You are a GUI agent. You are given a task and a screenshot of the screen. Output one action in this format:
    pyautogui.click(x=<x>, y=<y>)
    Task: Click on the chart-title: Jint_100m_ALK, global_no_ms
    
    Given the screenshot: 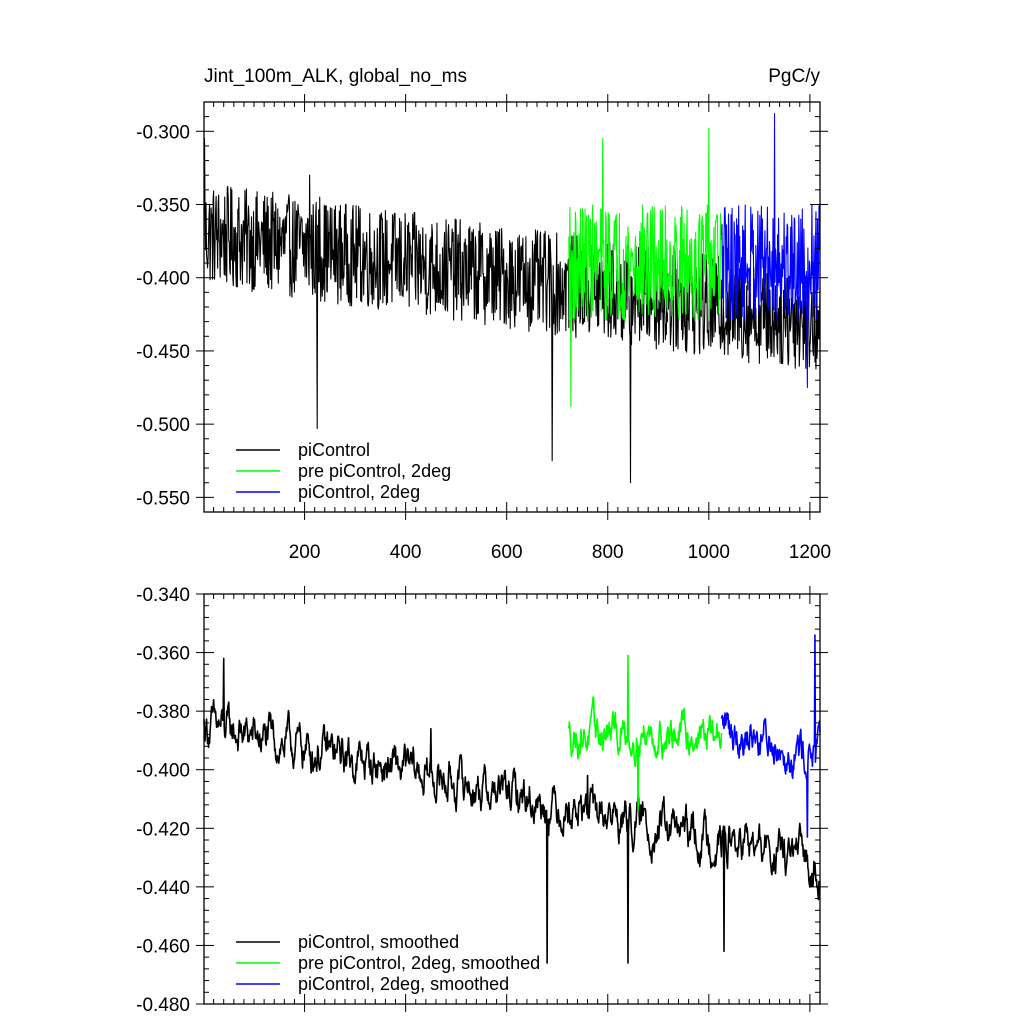 What is the action you would take?
    pyautogui.click(x=335, y=76)
    